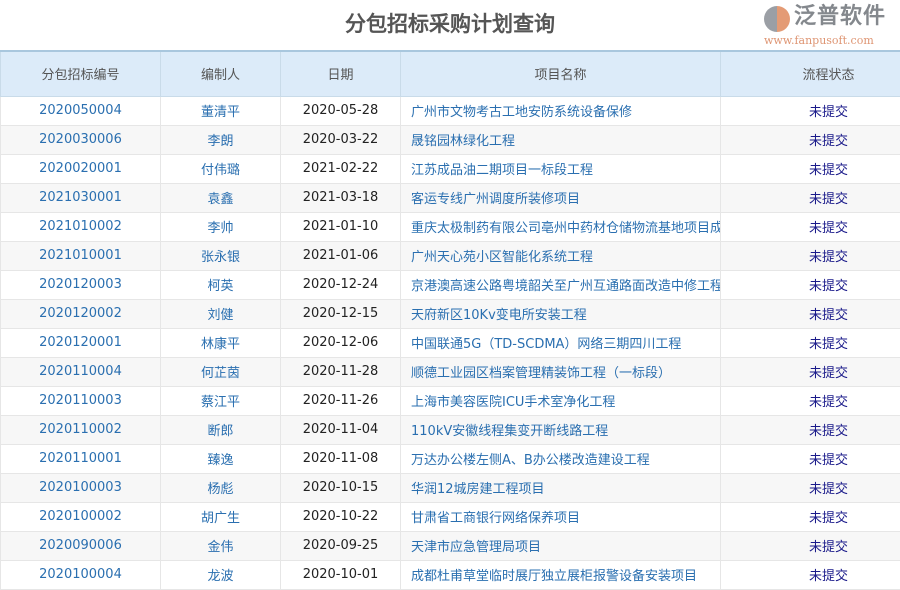 Image resolution: width=900 pixels, height=590 pixels. What do you see at coordinates (561, 574) in the screenshot?
I see `project-name-link: 成都杜甫草堂临时展厅独立展柜报警设备安装项目` at bounding box center [561, 574].